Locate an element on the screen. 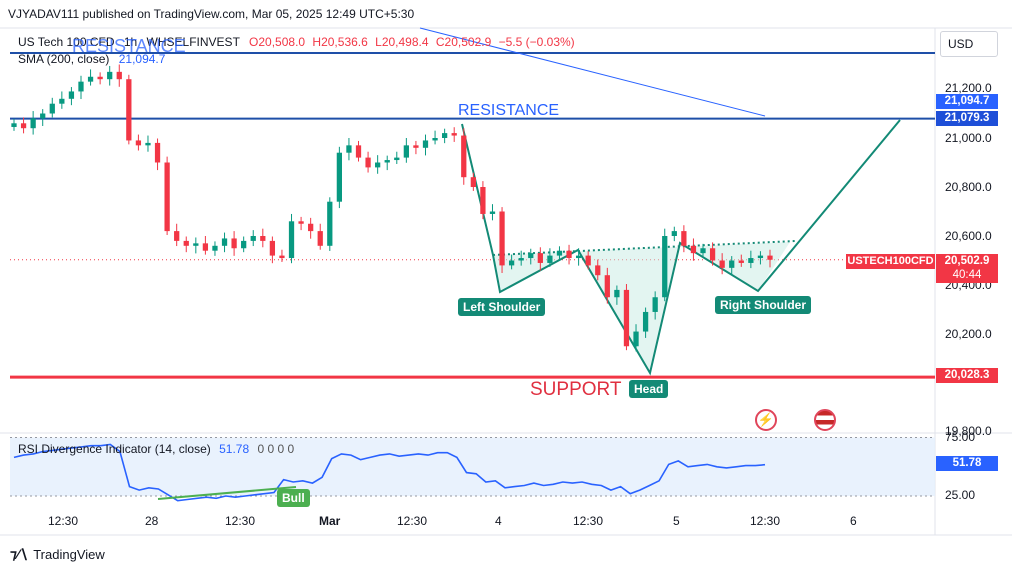  symbol-tag: USTECH100CFD is located at coordinates (890, 261).